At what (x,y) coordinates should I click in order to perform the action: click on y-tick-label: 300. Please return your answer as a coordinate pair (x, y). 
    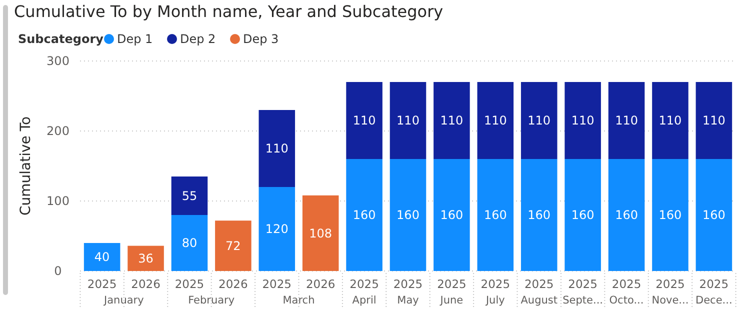
    Looking at the image, I should click on (58, 61).